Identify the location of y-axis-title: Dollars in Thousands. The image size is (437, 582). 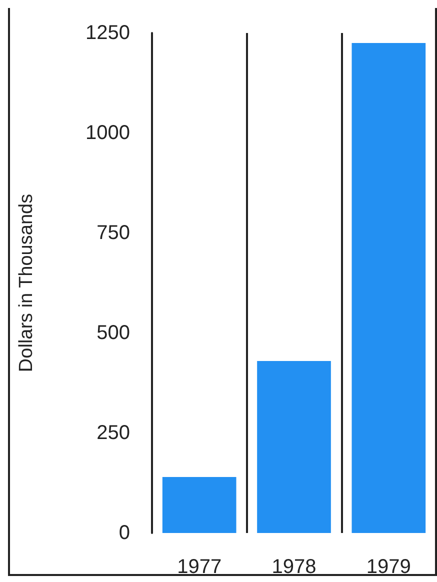
(26, 283).